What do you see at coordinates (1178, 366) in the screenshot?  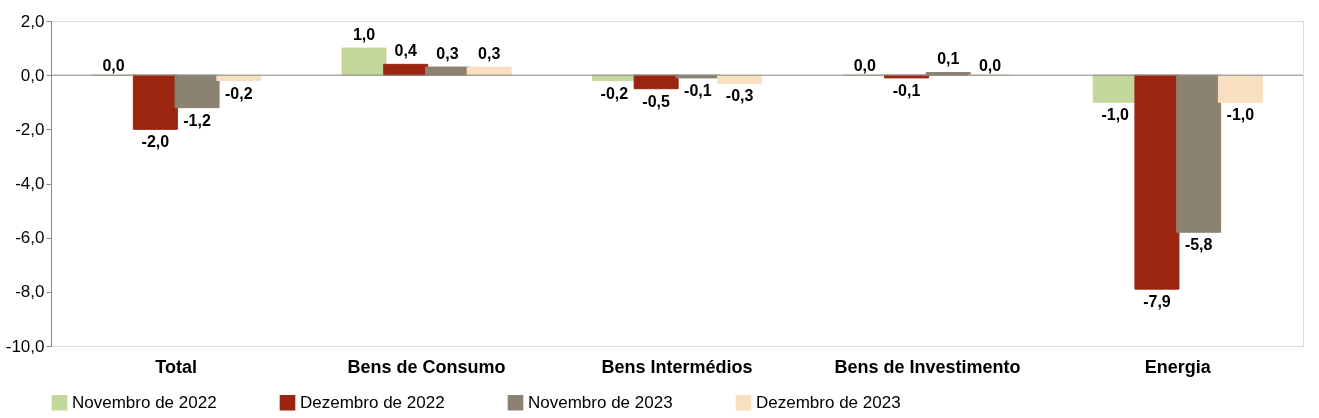 I see `x-tick-label: Energia` at bounding box center [1178, 366].